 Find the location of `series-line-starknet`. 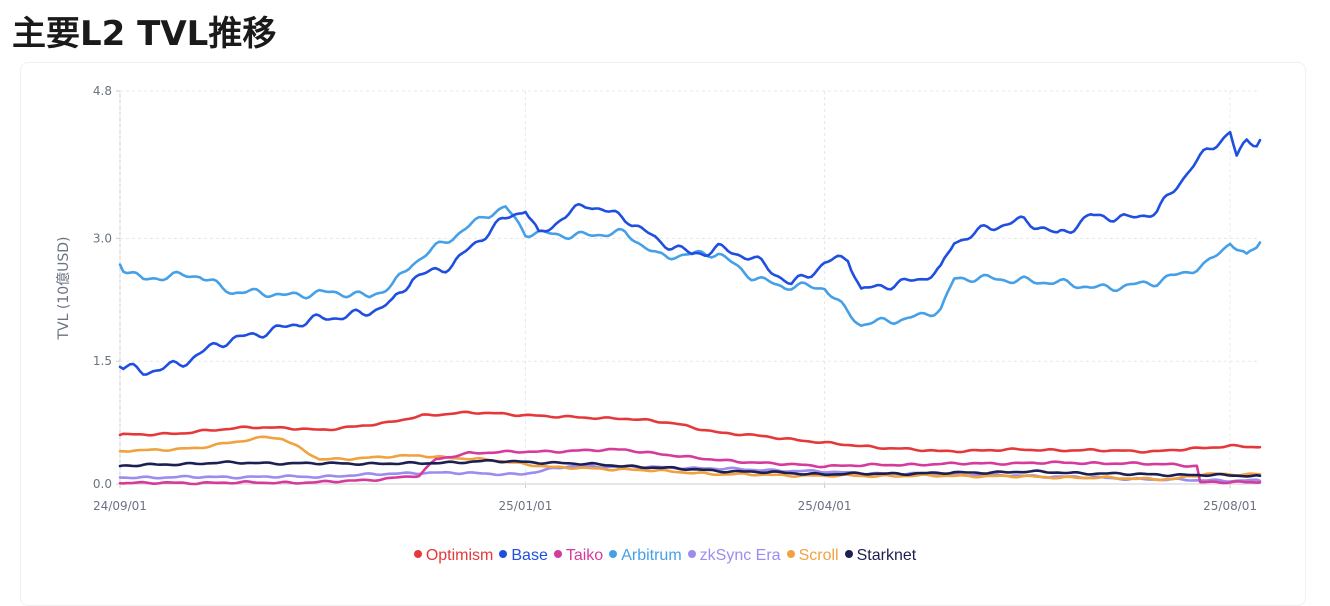

series-line-starknet is located at coordinates (690, 468).